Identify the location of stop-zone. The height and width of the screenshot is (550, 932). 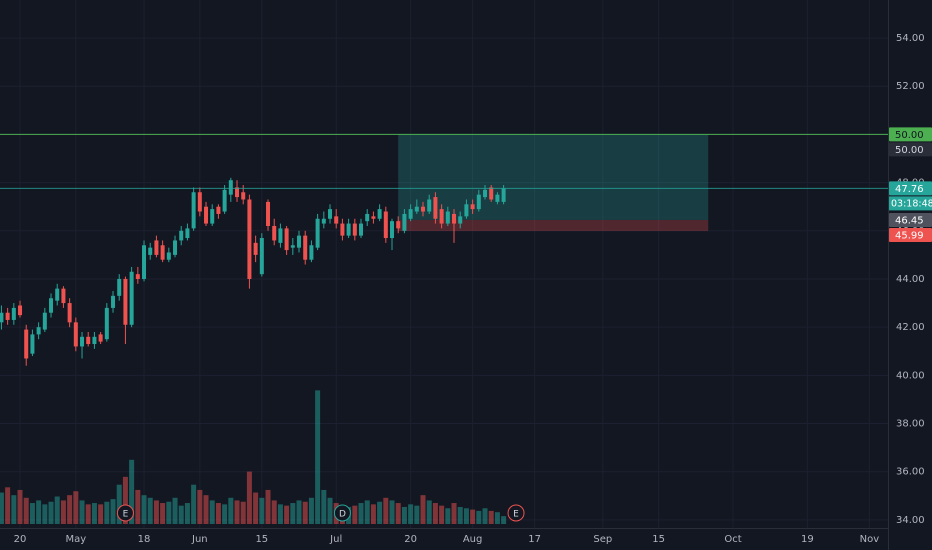
(553, 225).